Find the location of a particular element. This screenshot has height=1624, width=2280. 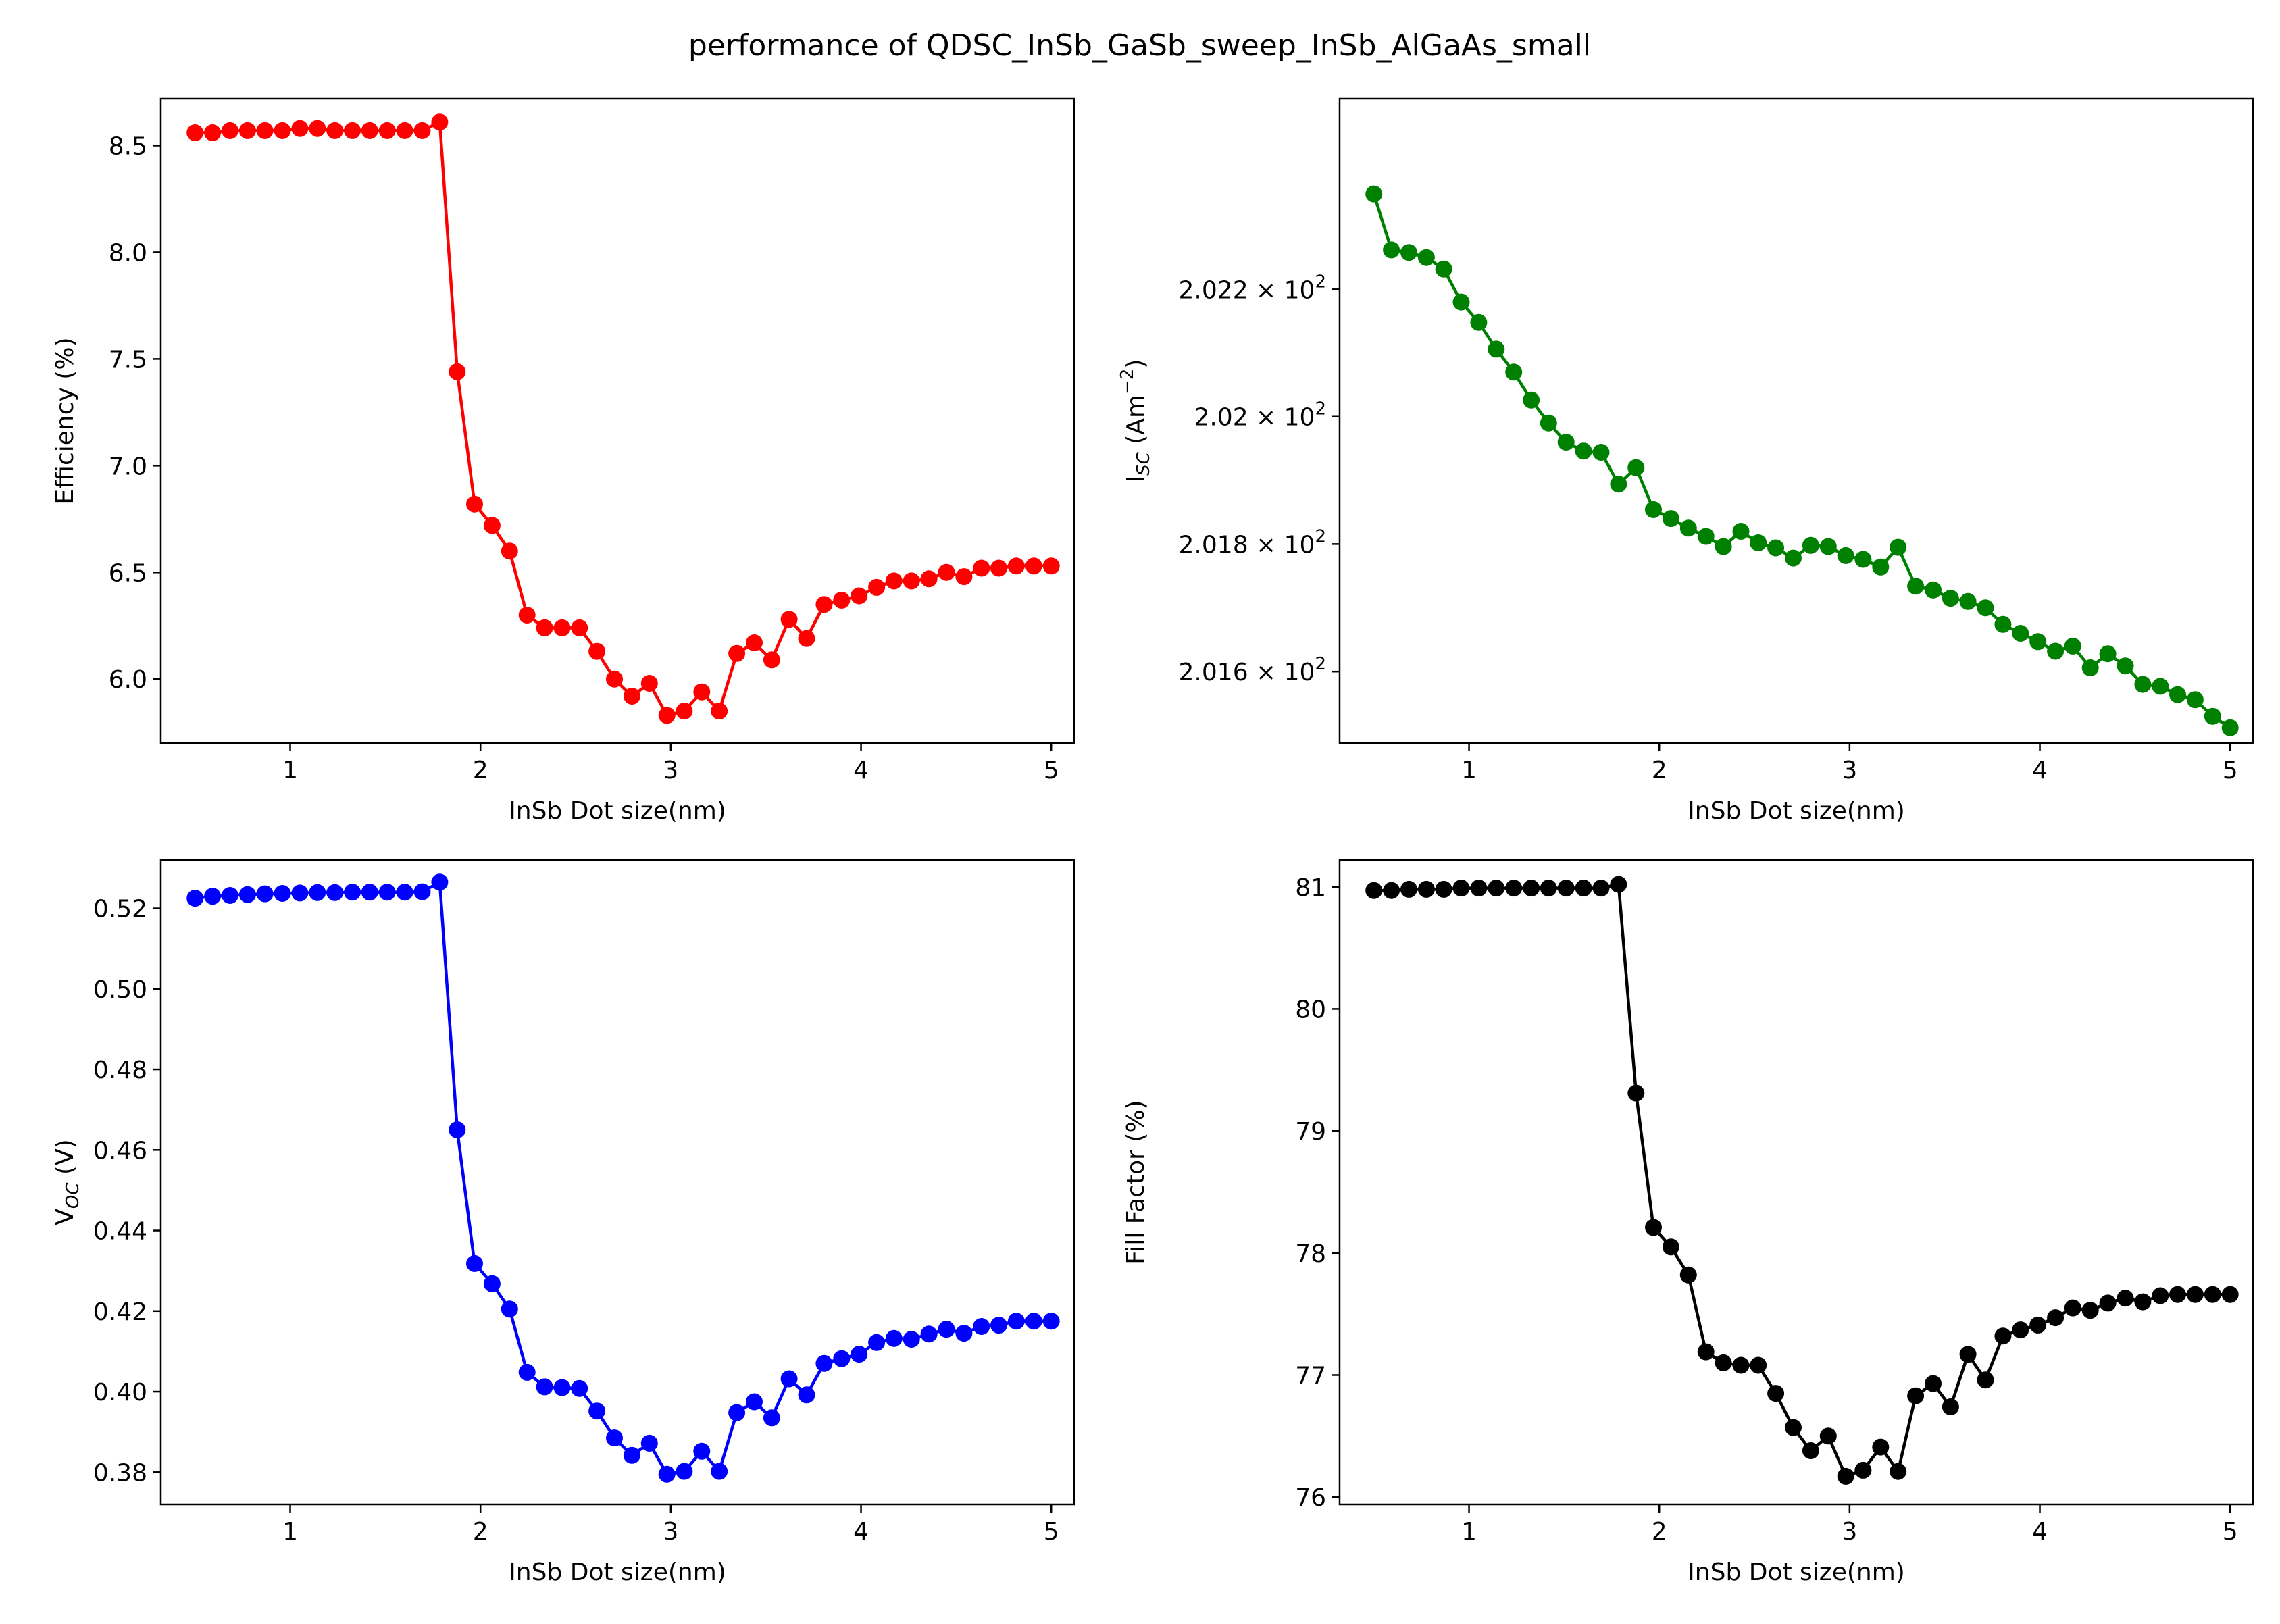

x-tick-label: 4 is located at coordinates (861, 1532).